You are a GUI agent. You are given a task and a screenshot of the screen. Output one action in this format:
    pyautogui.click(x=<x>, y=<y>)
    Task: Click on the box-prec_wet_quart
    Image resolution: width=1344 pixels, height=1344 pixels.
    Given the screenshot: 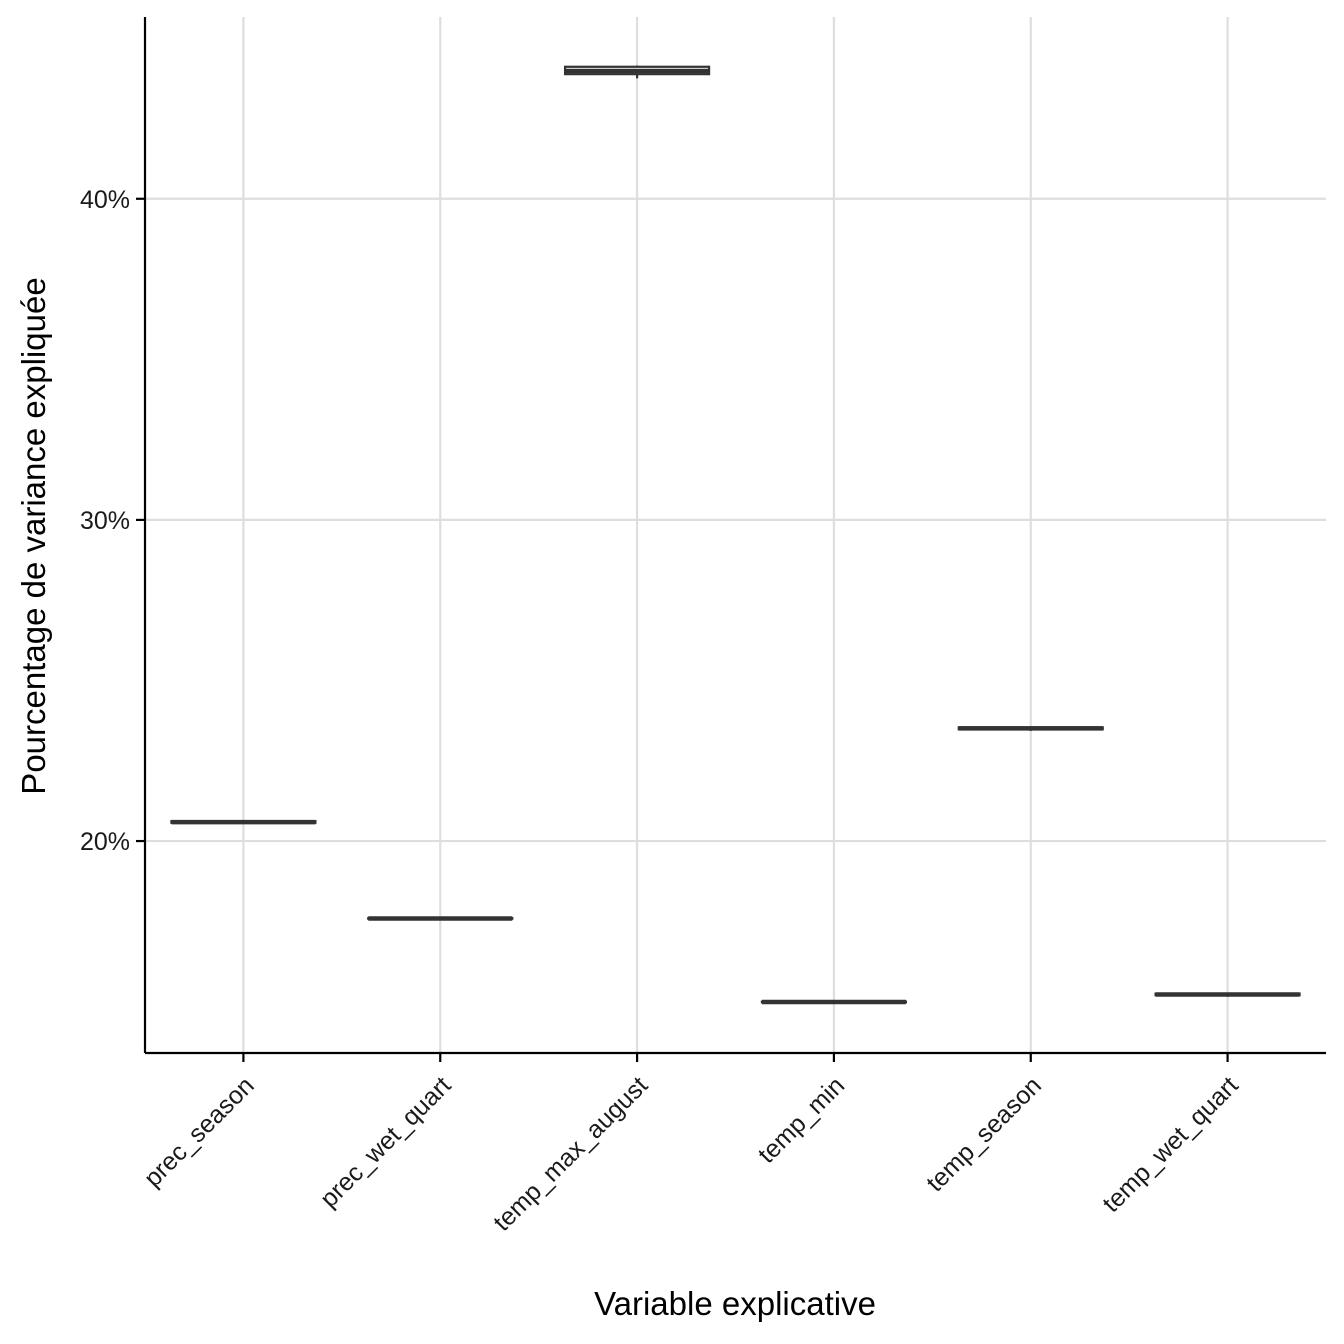 What is the action you would take?
    pyautogui.click(x=440, y=918)
    